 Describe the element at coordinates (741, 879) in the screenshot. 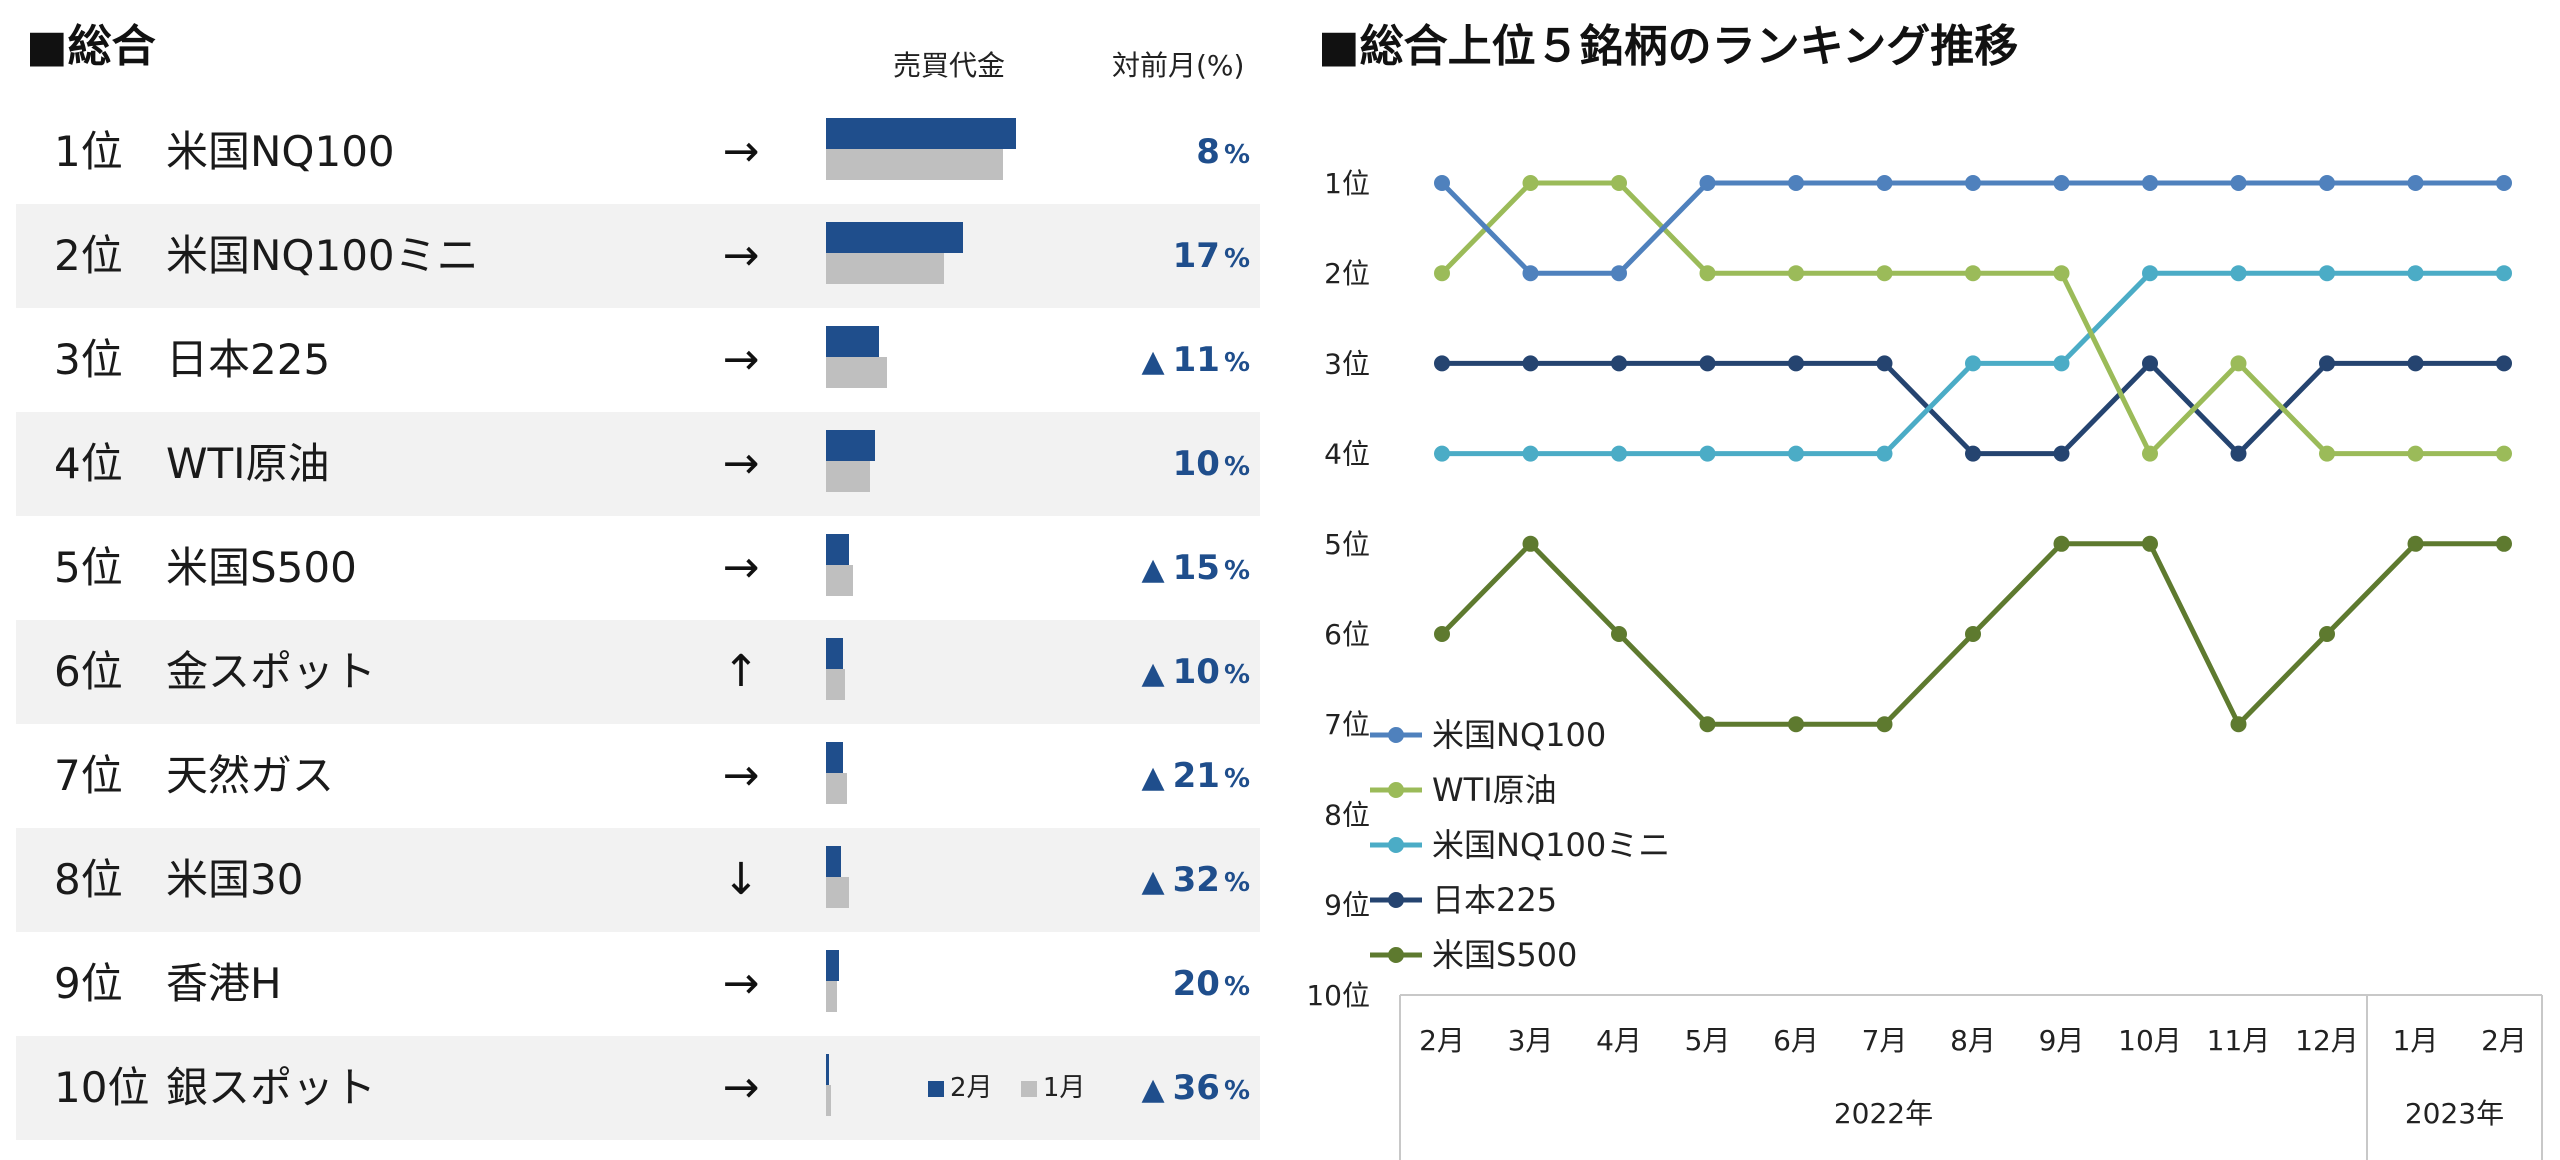

I see `trend-arrow: ↓` at that location.